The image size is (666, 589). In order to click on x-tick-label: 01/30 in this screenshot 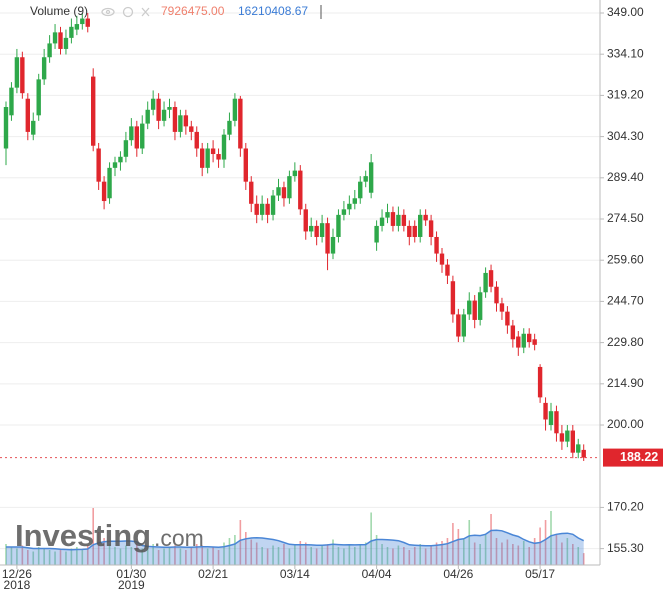, I will do `click(131, 574)`.